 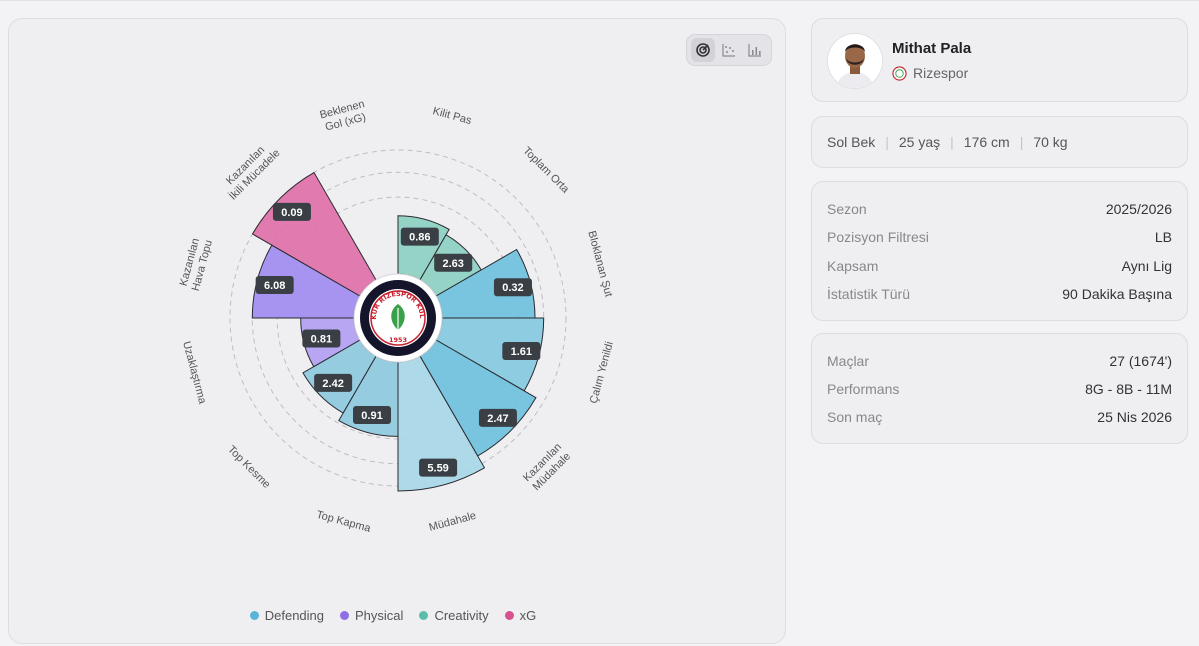 I want to click on stat-last-match: Son maç 25 Nis 2026, so click(x=999, y=417).